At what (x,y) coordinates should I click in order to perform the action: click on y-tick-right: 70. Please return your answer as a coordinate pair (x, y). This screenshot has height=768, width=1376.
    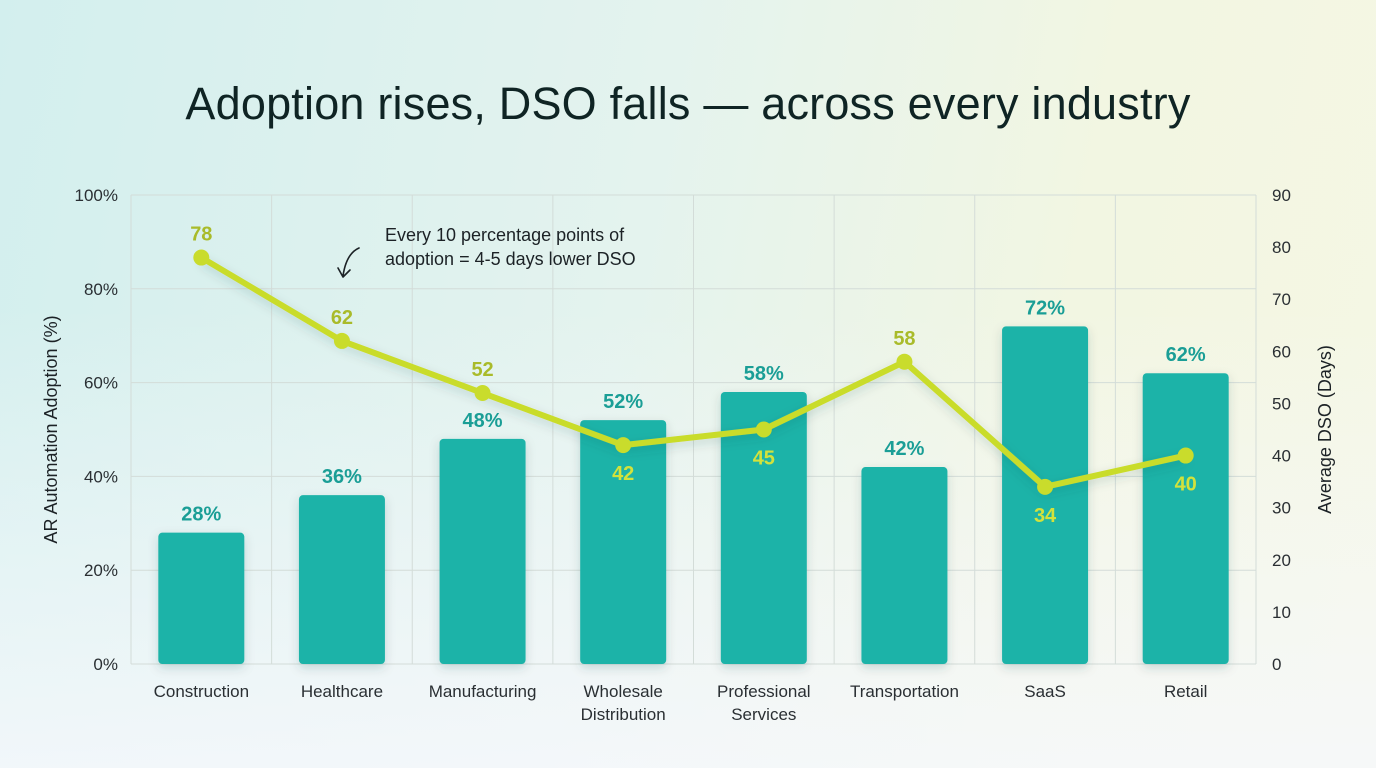
    Looking at the image, I should click on (1281, 299).